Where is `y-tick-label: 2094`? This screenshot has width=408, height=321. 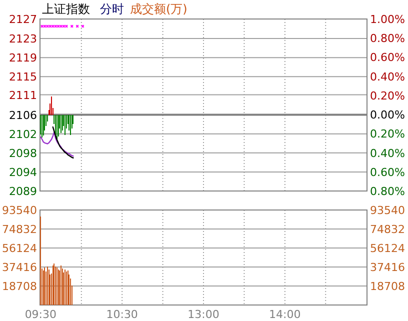 y-tick-label: 2094 is located at coordinates (23, 172).